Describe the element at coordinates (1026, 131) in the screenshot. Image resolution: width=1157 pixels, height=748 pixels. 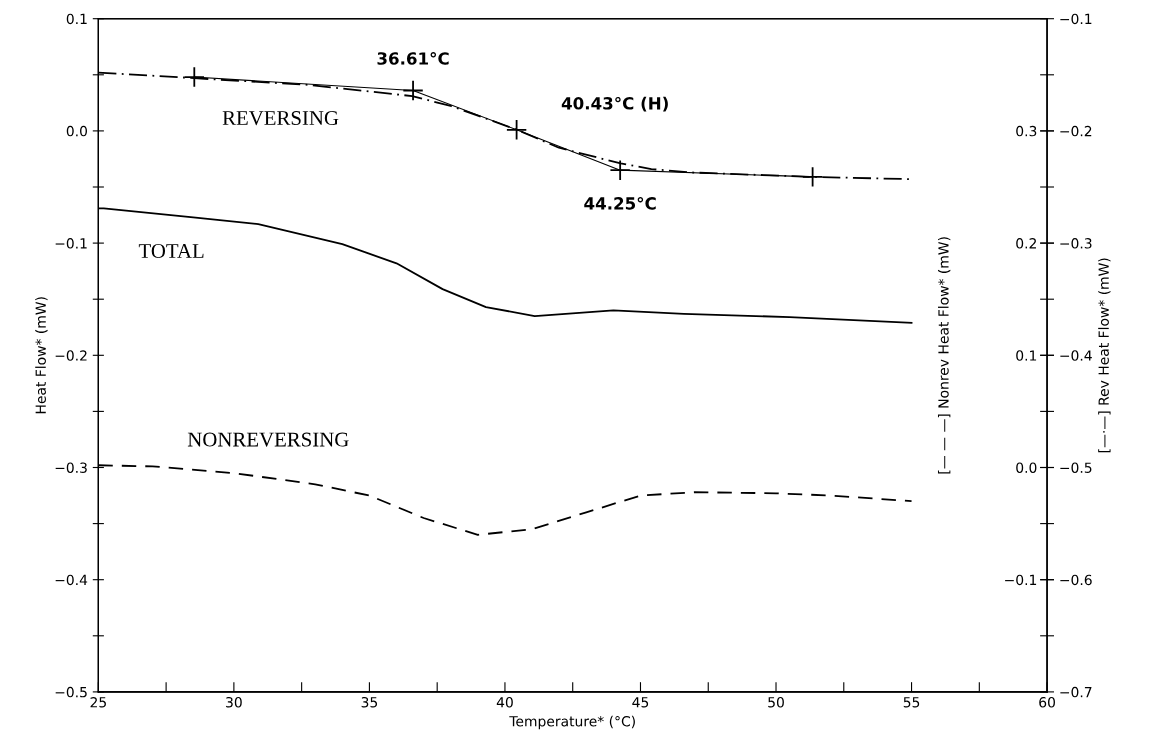
I see `y2-tick-label: 0.3` at that location.